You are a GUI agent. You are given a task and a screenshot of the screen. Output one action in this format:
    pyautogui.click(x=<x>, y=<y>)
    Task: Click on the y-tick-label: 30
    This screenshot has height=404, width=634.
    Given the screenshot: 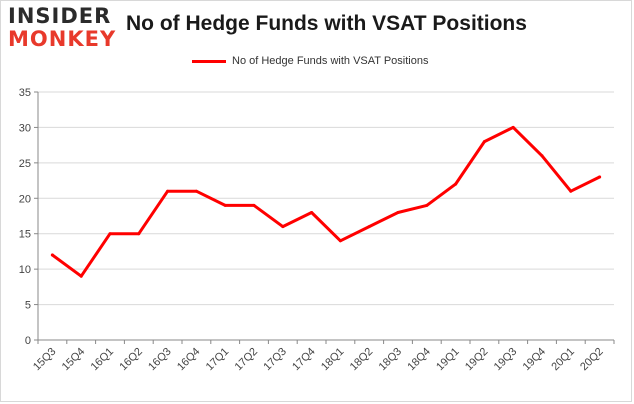 What is the action you would take?
    pyautogui.click(x=25, y=128)
    